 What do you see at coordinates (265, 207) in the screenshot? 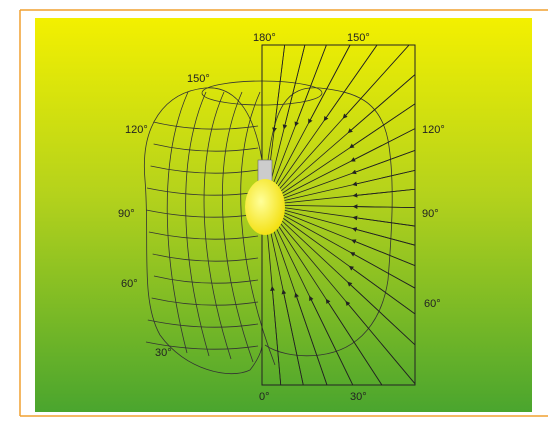
I see `bulb` at bounding box center [265, 207].